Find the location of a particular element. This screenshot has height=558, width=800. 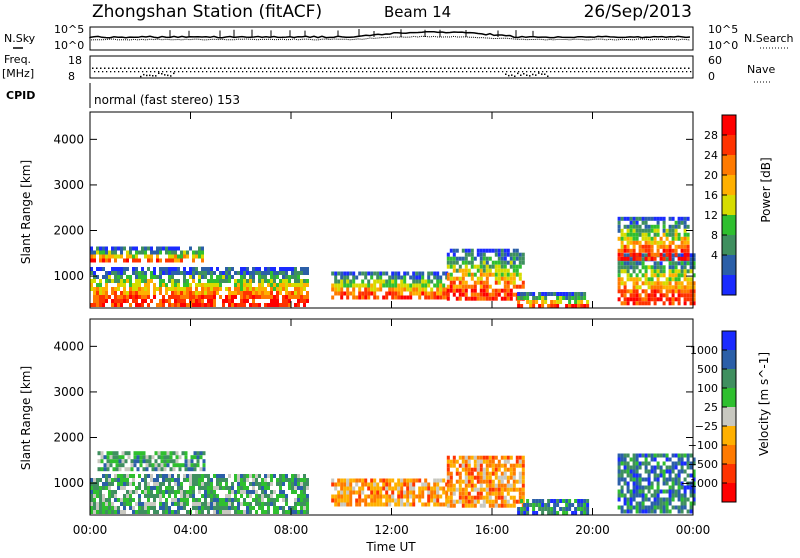

power-colorbar-tick: 28 is located at coordinates (711, 135).